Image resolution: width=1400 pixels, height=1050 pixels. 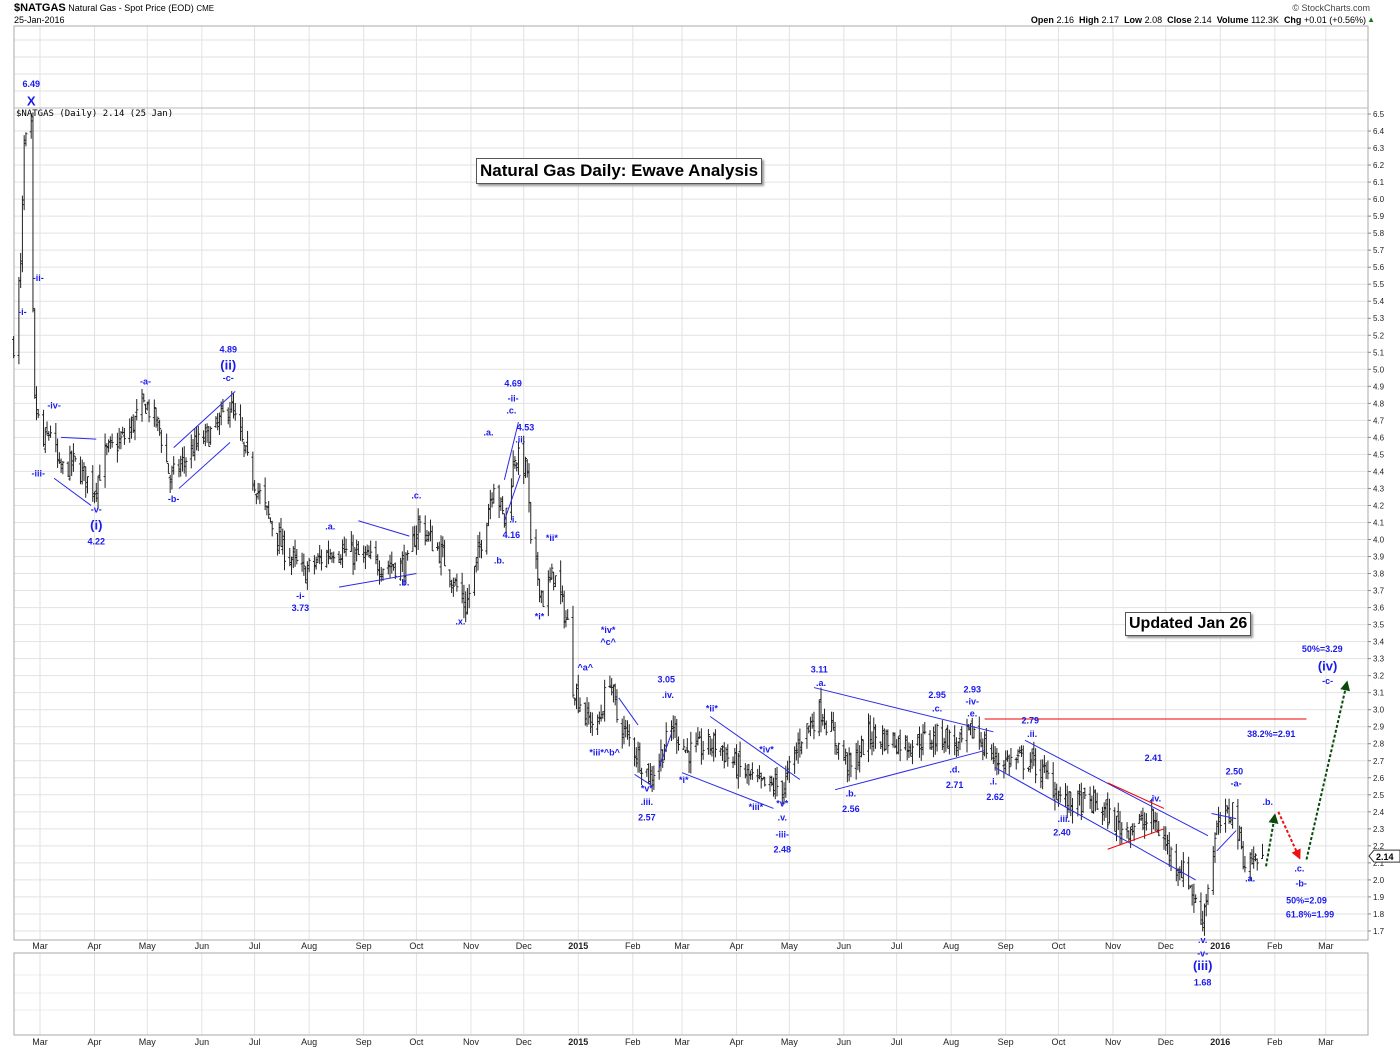 What do you see at coordinates (1379, 710) in the screenshot?
I see `y-tick-label: 3.0` at bounding box center [1379, 710].